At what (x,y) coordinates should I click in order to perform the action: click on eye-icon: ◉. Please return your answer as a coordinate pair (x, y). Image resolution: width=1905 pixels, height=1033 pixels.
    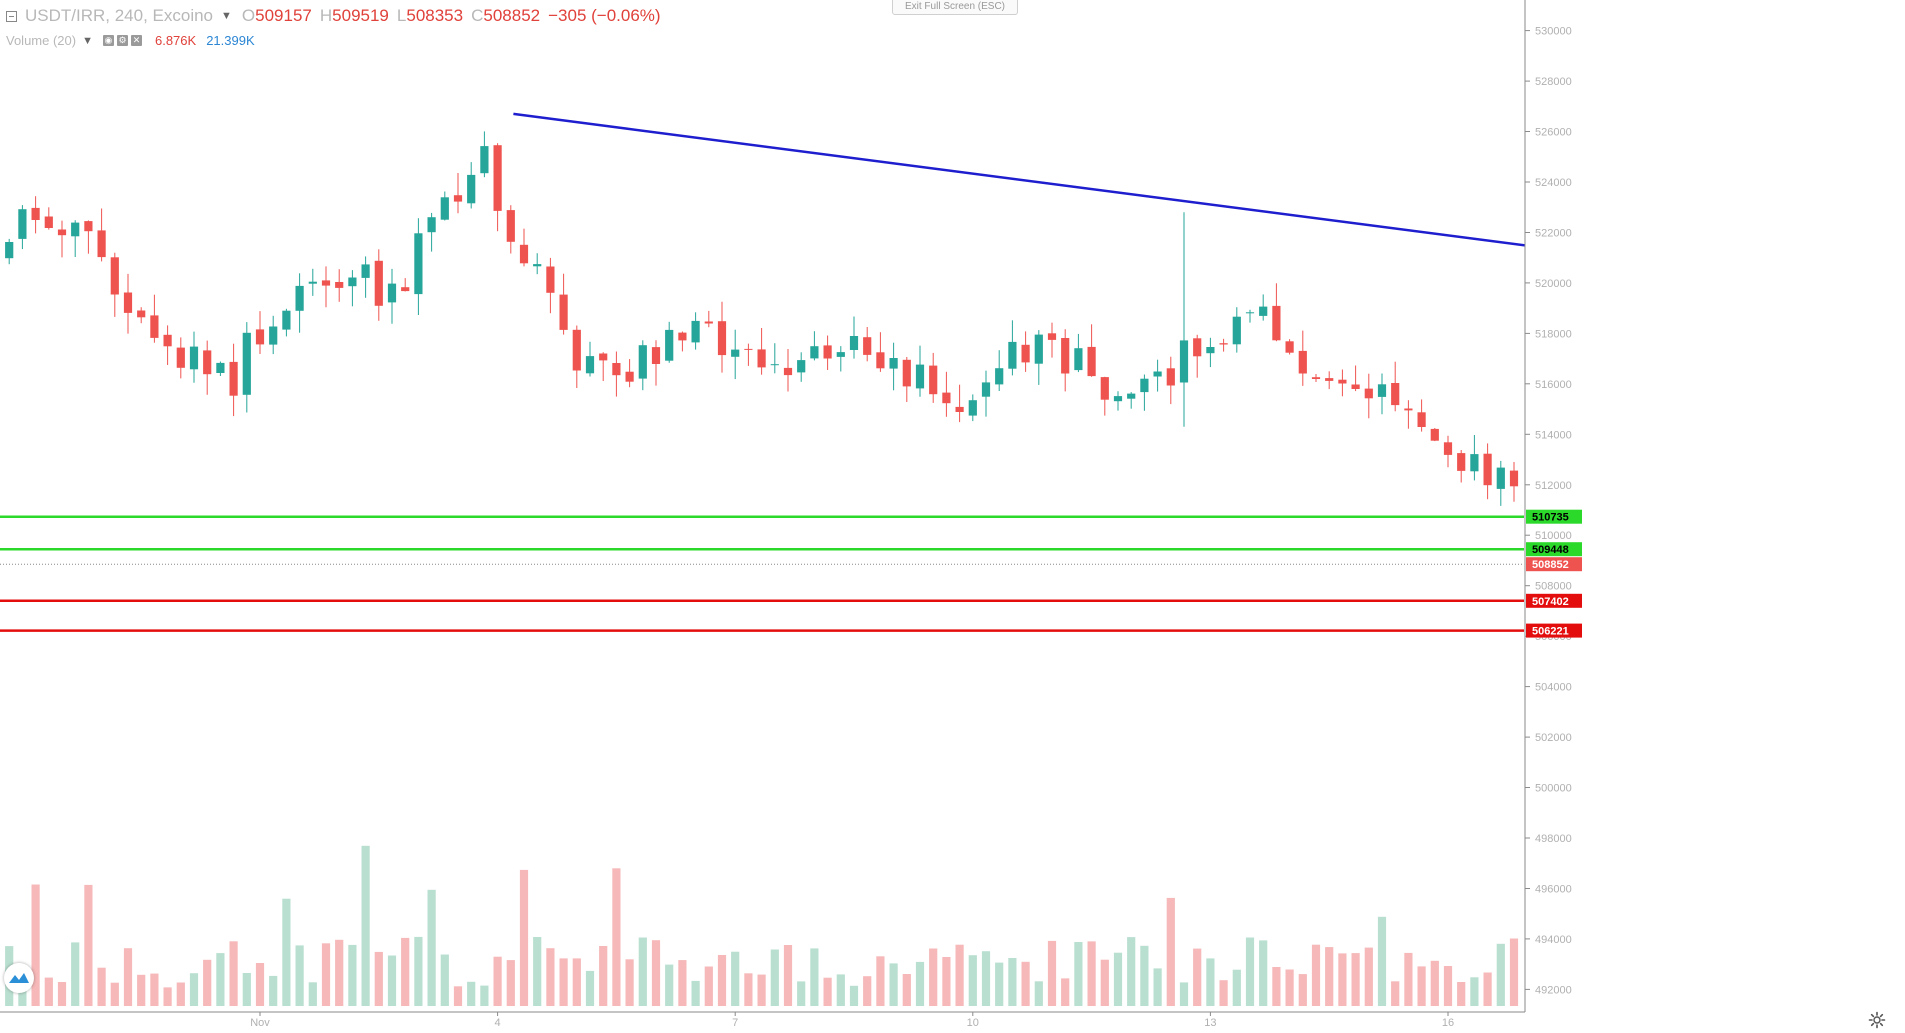
    Looking at the image, I should click on (108, 40).